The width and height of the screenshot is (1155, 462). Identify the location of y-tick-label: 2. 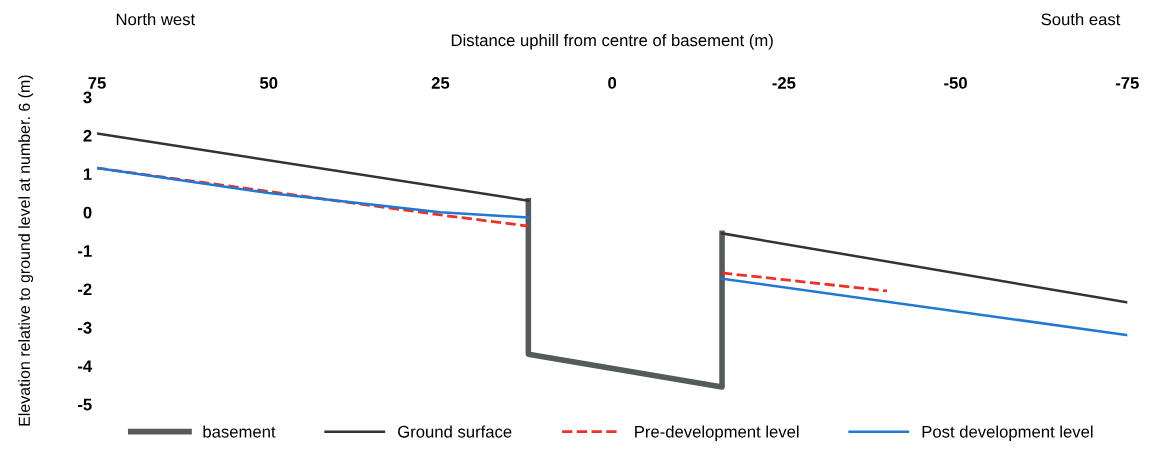
(87, 135).